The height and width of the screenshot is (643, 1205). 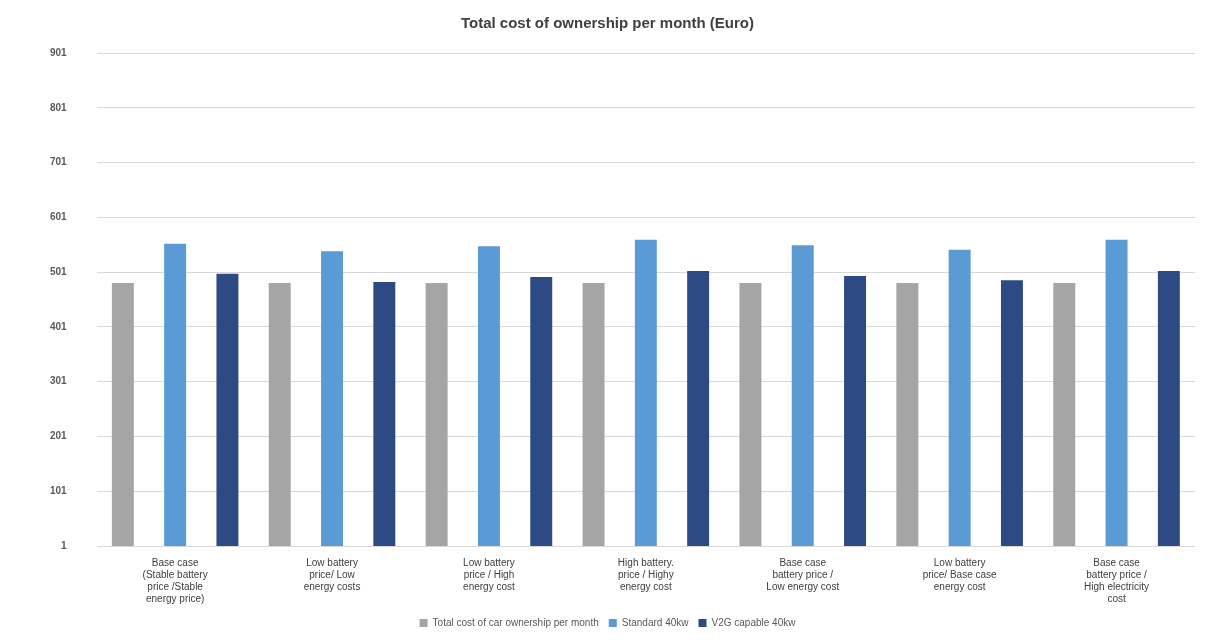 I want to click on y-tick-label: 501, so click(x=59, y=271).